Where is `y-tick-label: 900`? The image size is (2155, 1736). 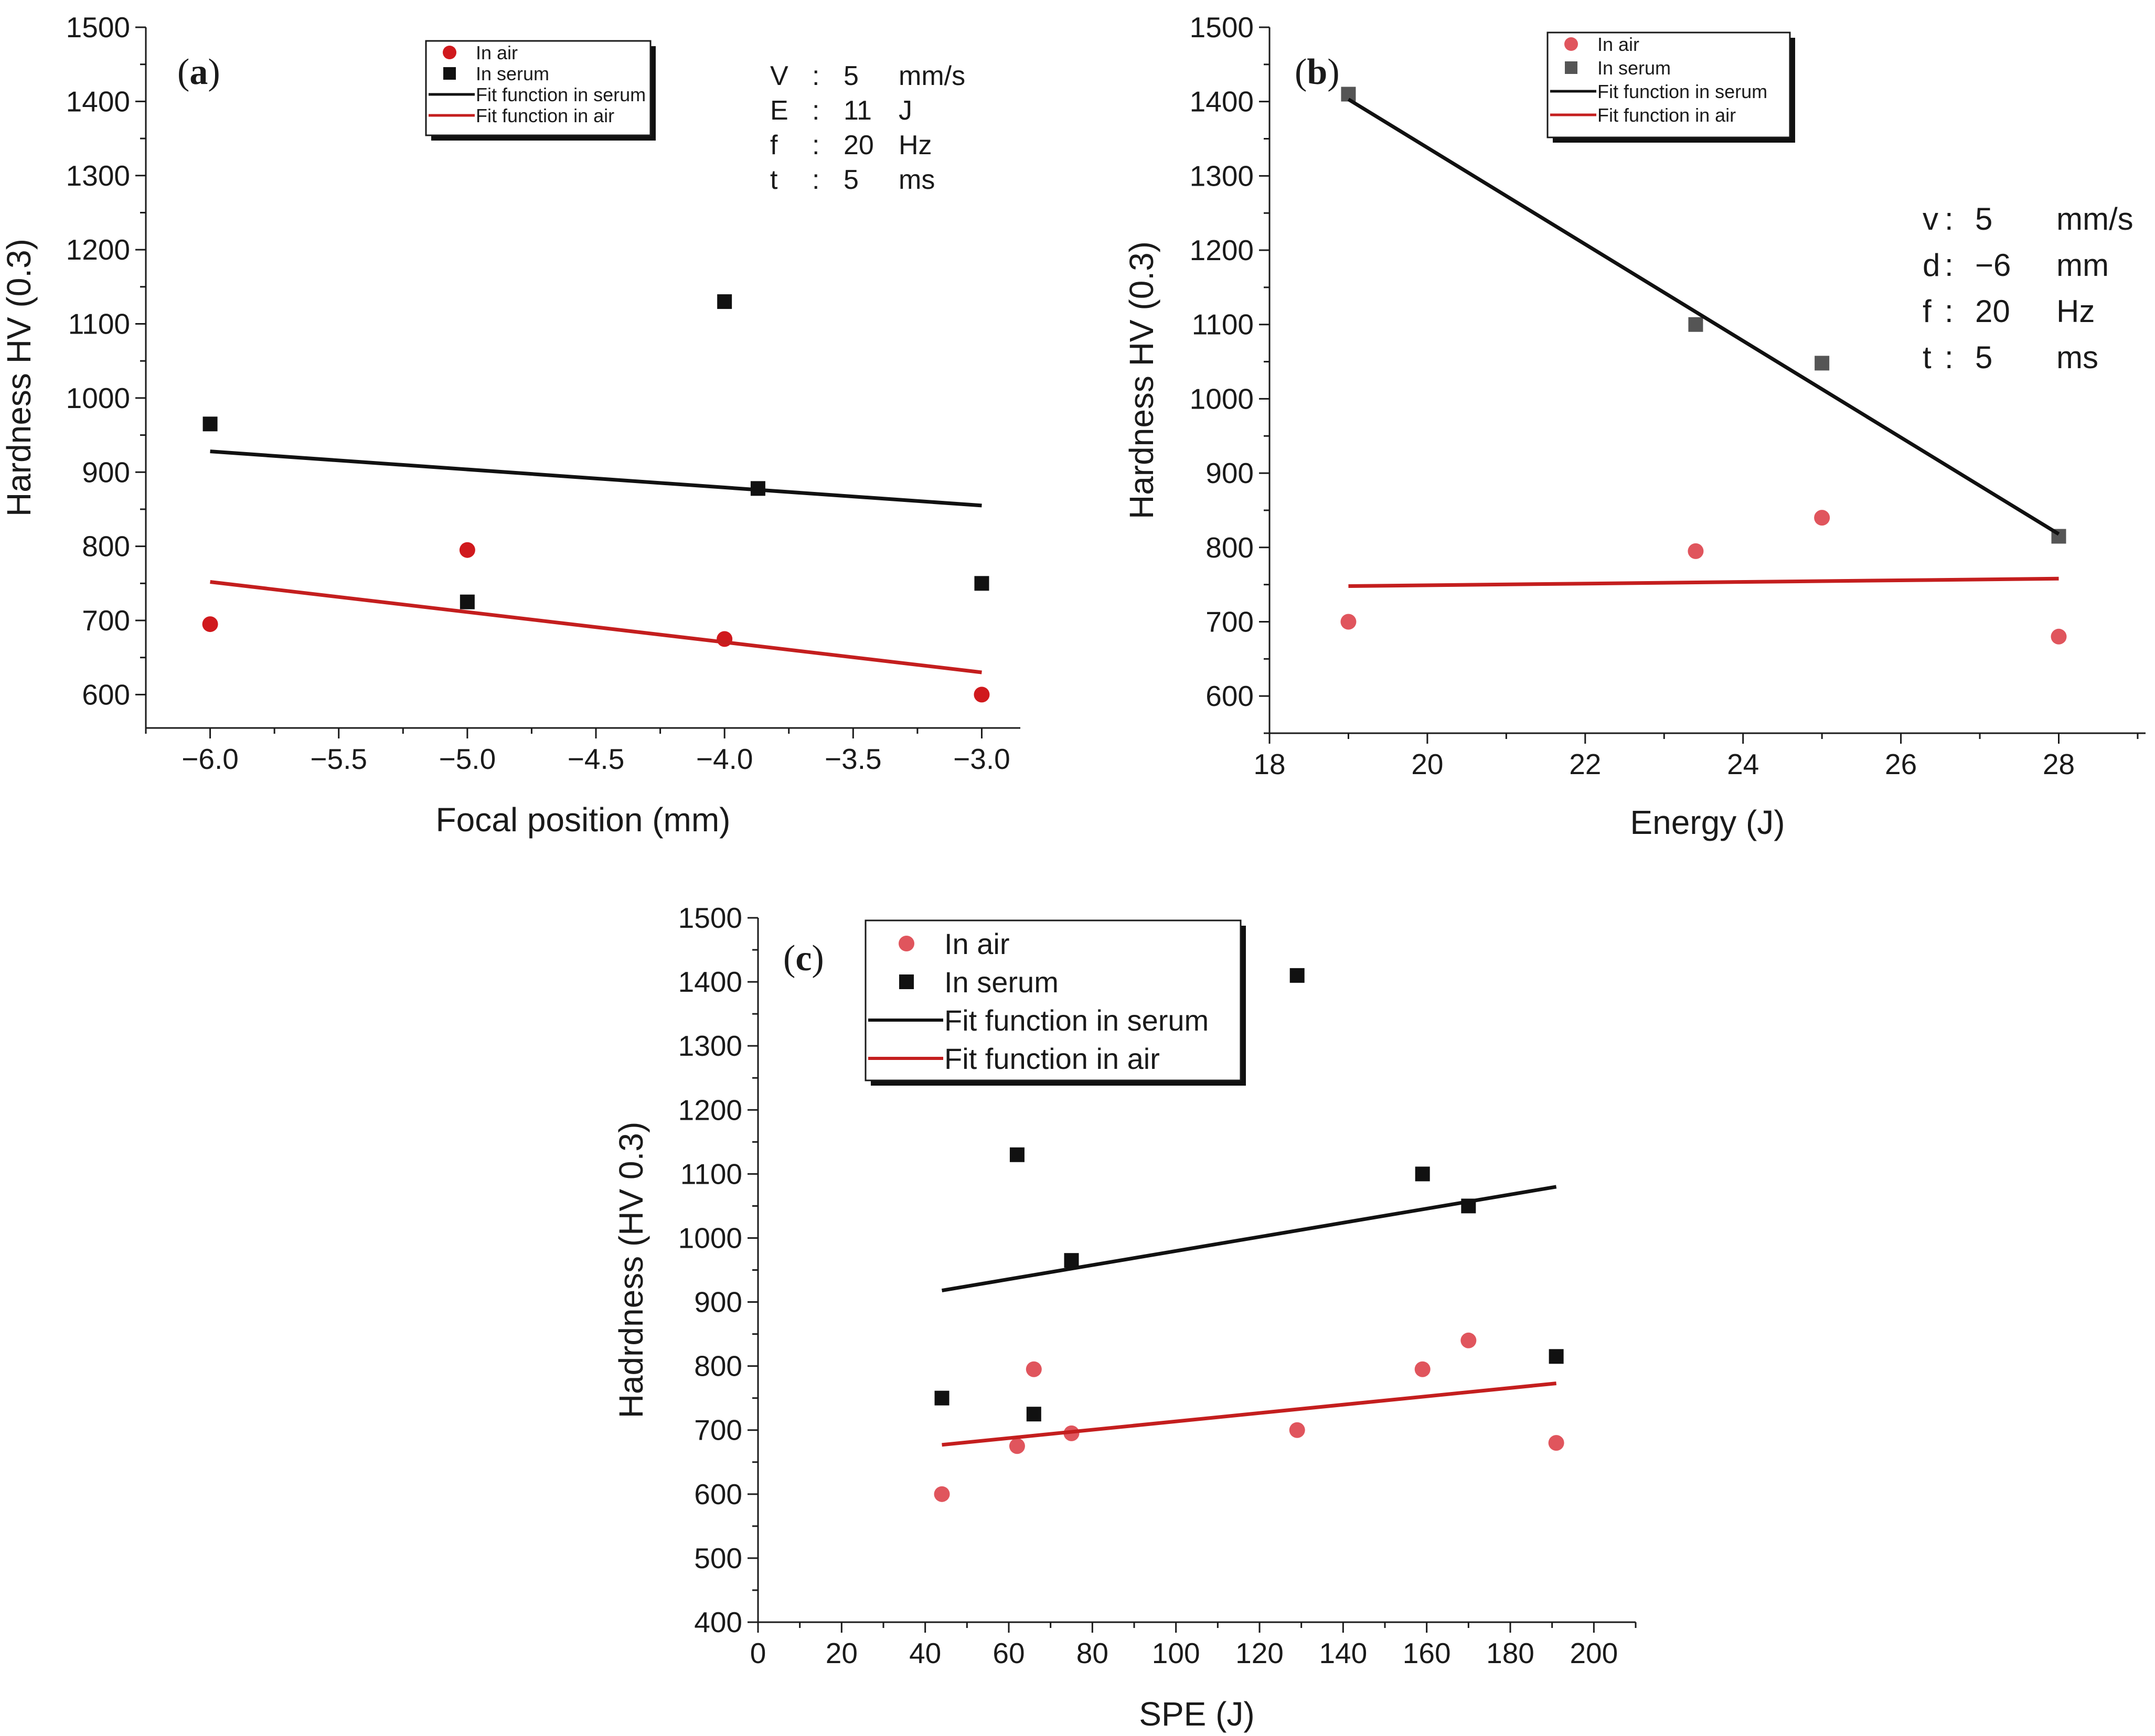 y-tick-label: 900 is located at coordinates (718, 1302).